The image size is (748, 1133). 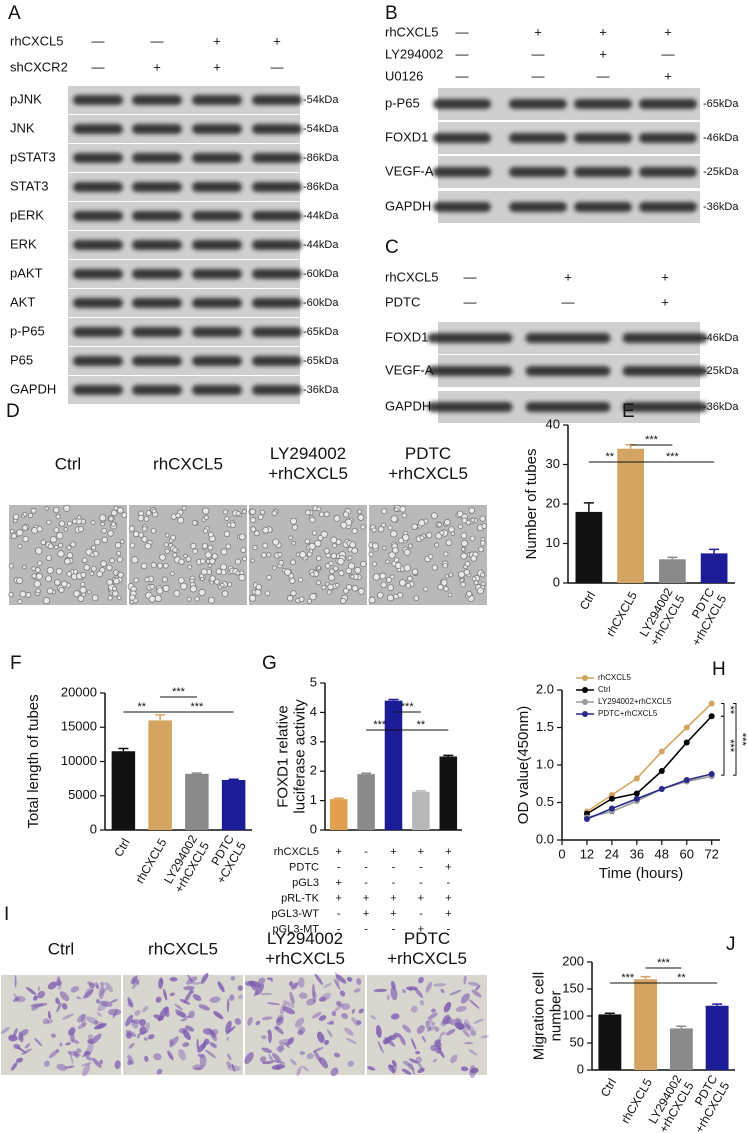 What do you see at coordinates (427, 949) in the screenshot?
I see `image-caption: PDTC +rhCXCL5` at bounding box center [427, 949].